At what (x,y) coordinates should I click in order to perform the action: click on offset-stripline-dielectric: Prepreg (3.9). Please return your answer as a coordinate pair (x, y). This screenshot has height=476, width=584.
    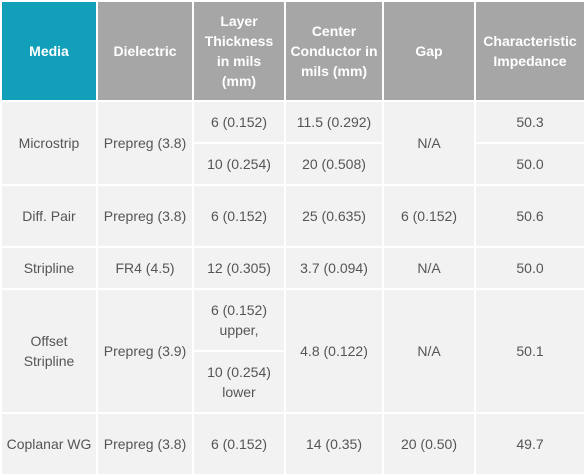
    Looking at the image, I should click on (145, 351).